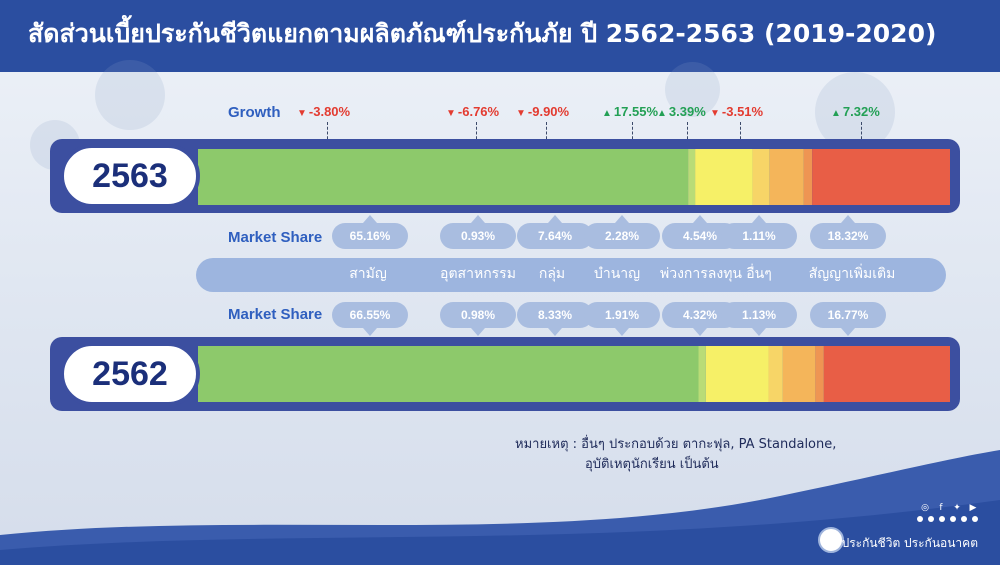 Image resolution: width=1000 pixels, height=565 pixels. I want to click on growth-text: -9.90%, so click(548, 111).